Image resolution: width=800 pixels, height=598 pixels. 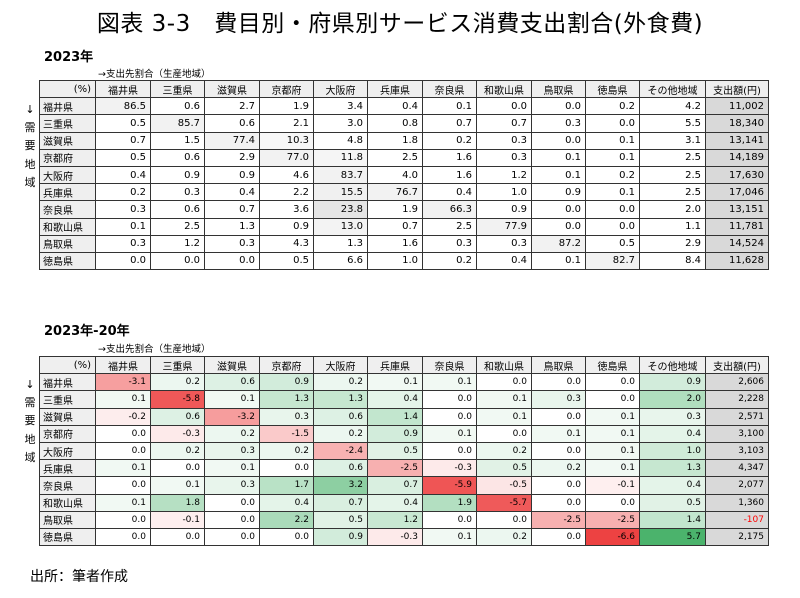 What do you see at coordinates (737, 519) in the screenshot?
I see `amount-cell: -107` at bounding box center [737, 519].